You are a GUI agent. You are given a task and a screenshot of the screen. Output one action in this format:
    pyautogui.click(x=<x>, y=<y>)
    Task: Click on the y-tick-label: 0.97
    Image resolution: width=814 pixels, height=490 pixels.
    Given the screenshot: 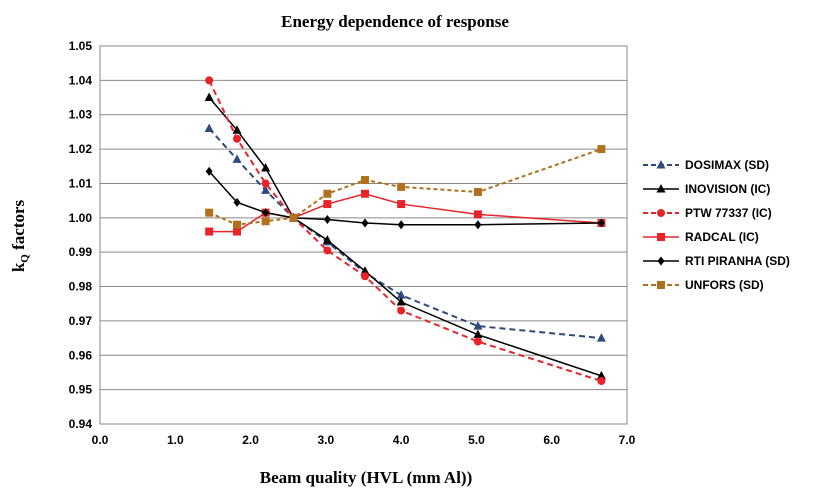 What is the action you would take?
    pyautogui.click(x=81, y=321)
    